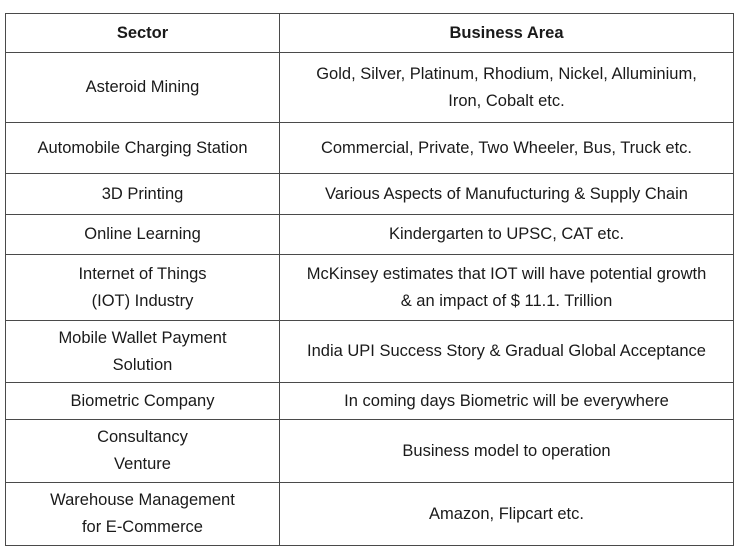 The image size is (739, 548). I want to click on business-area-cell: Amazon, Flipcart etc., so click(506, 514).